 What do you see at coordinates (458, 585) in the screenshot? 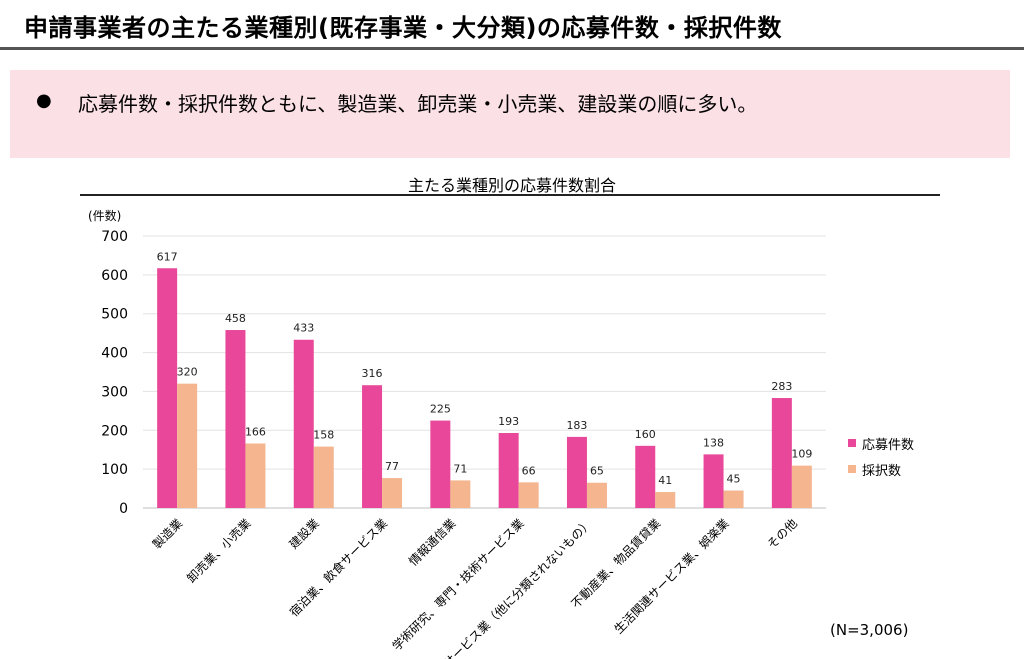
I see `x-tick-label: 学術研究、専門・技術サービス業` at bounding box center [458, 585].